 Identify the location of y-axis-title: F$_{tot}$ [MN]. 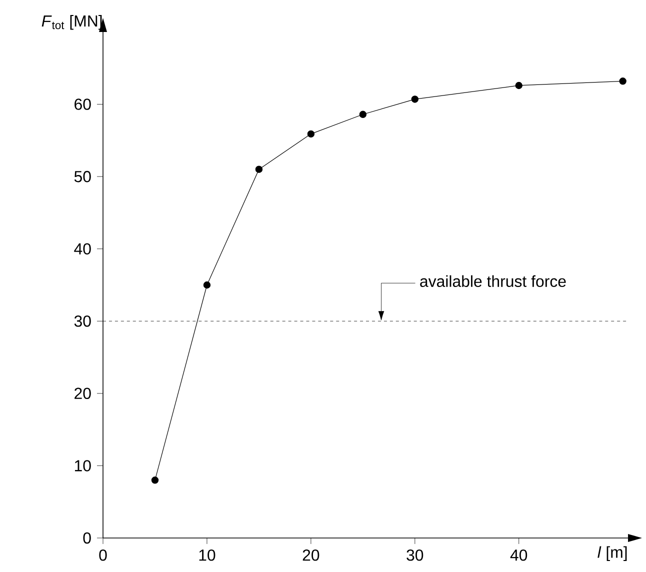
(72, 22).